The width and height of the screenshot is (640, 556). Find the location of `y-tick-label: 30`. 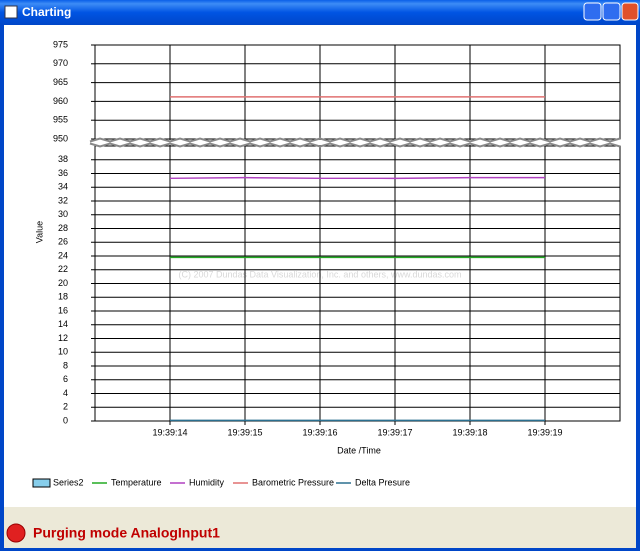

y-tick-label: 30 is located at coordinates (63, 214).